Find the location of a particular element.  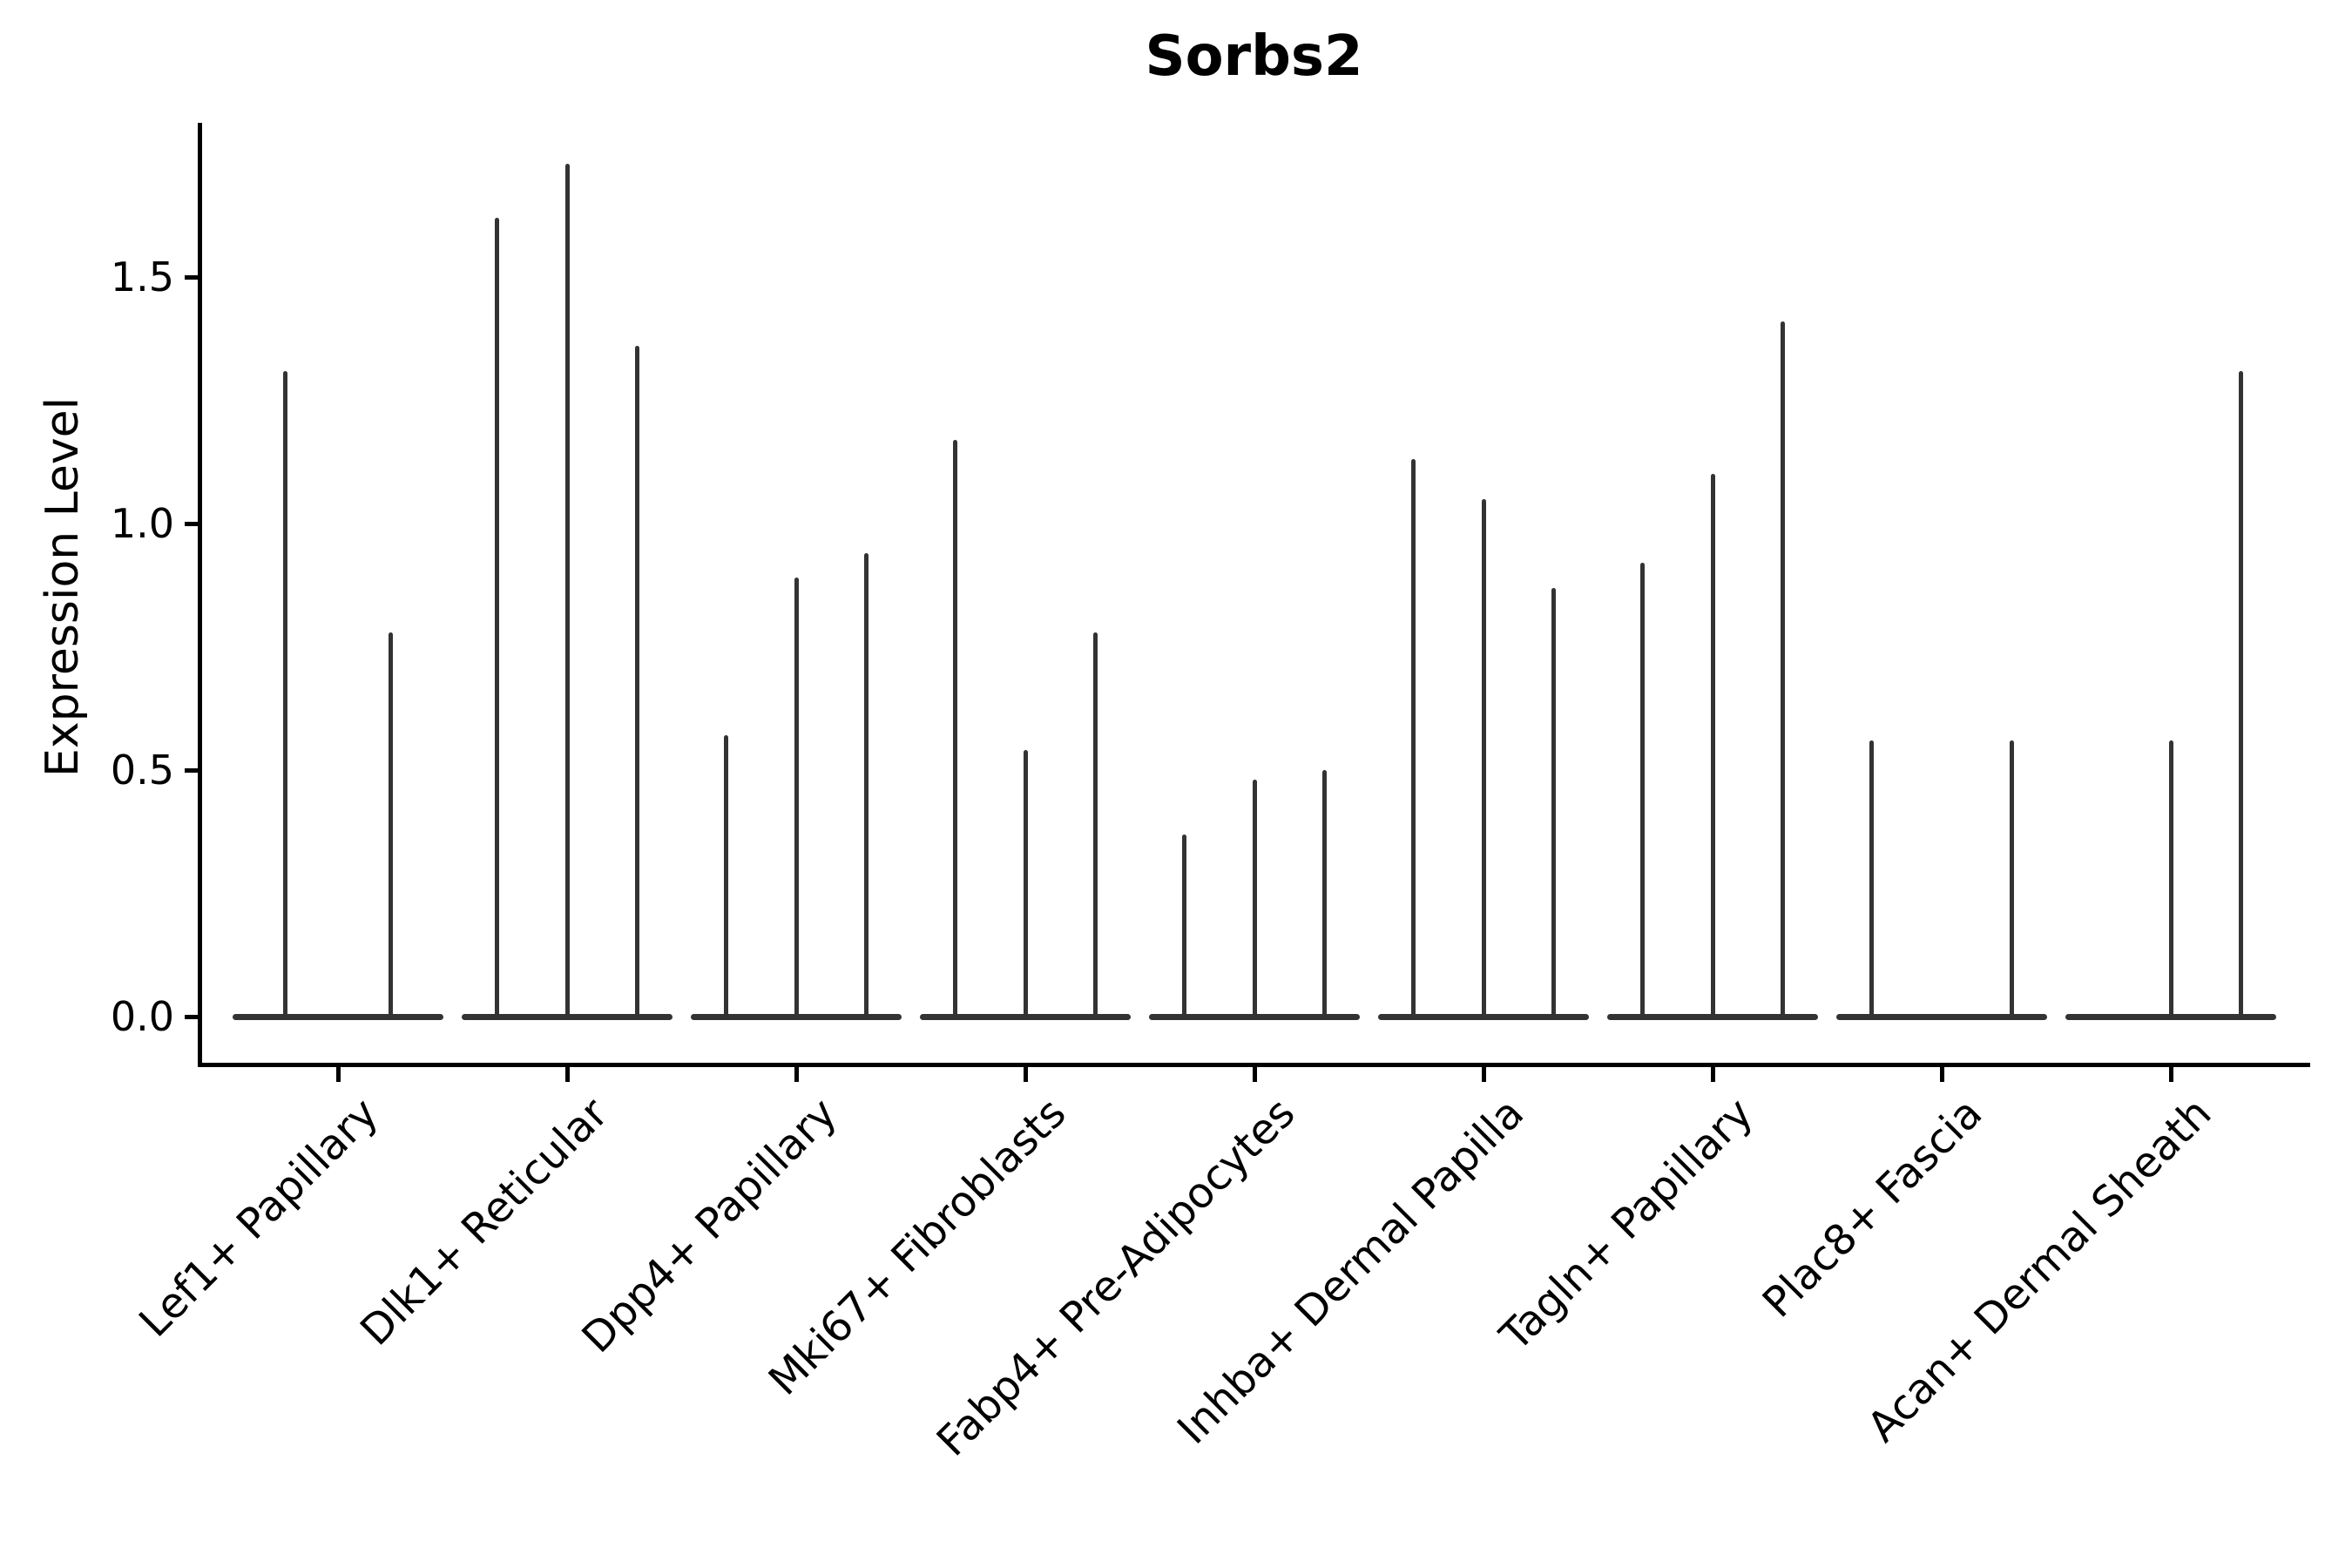

x-axis-category-label: Dlk1+ Reticular is located at coordinates (484, 1221).